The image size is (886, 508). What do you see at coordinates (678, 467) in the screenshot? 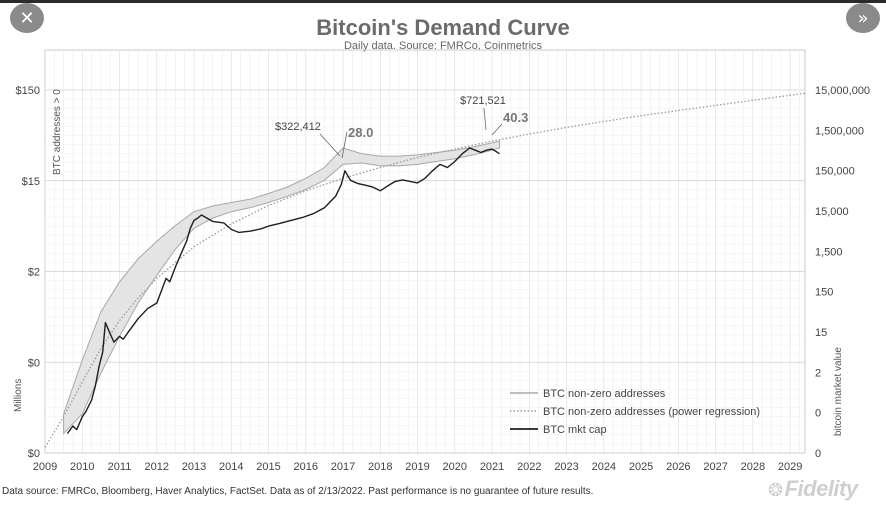
I see `x-tick-label: 2026` at bounding box center [678, 467].